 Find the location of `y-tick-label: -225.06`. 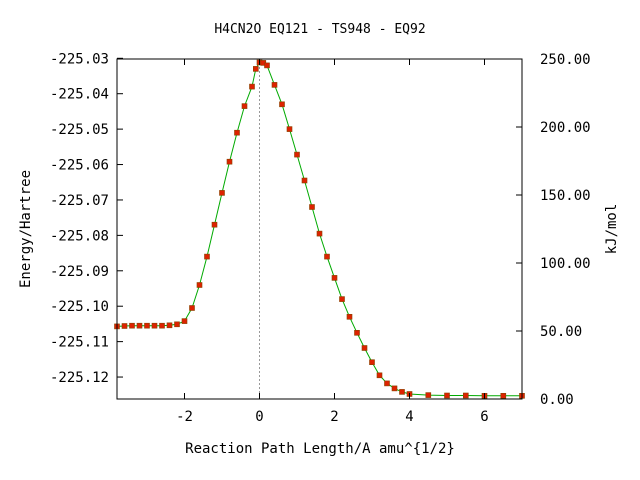

y-tick-label: -225.06 is located at coordinates (79, 166).